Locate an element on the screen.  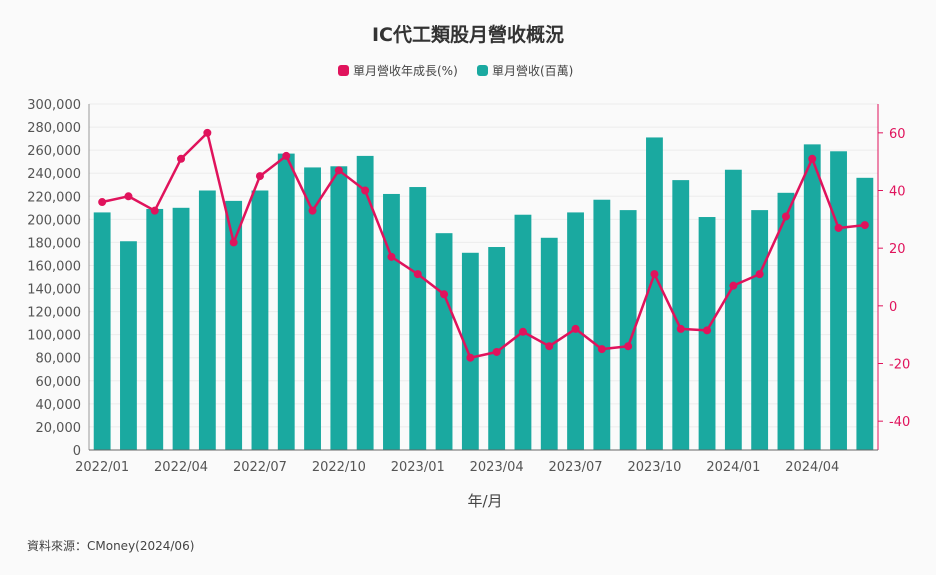
legend-item-revenue: 單月營收(百萬) is located at coordinates (525, 71).